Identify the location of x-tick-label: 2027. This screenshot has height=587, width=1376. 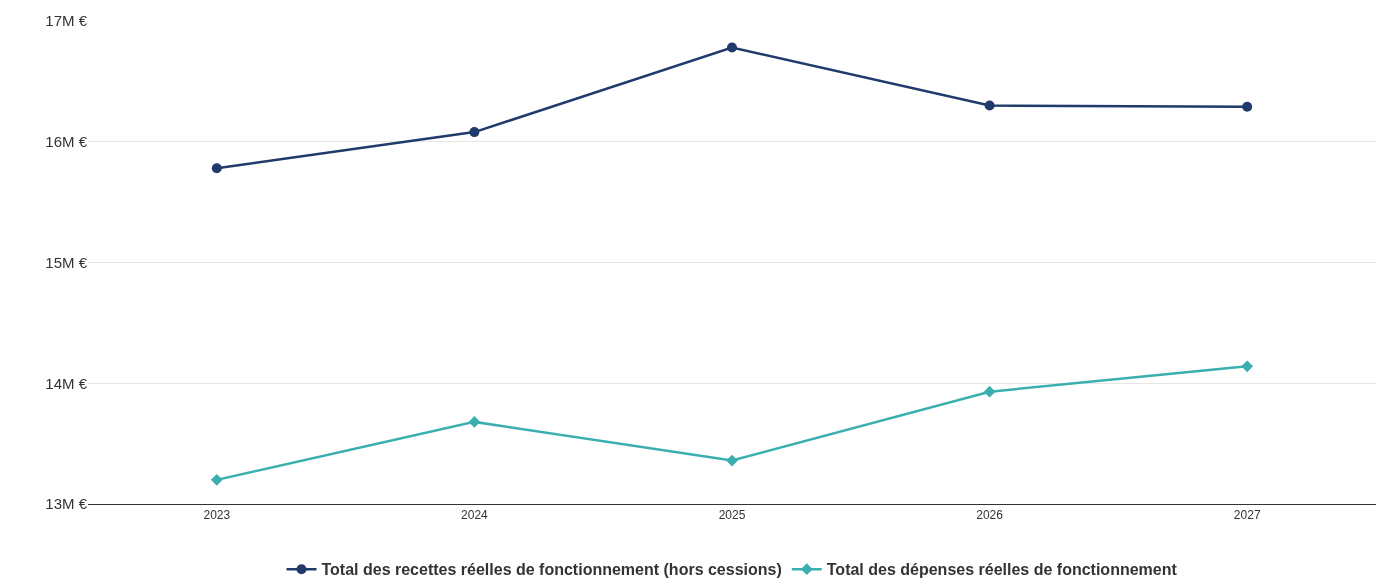
(1247, 515).